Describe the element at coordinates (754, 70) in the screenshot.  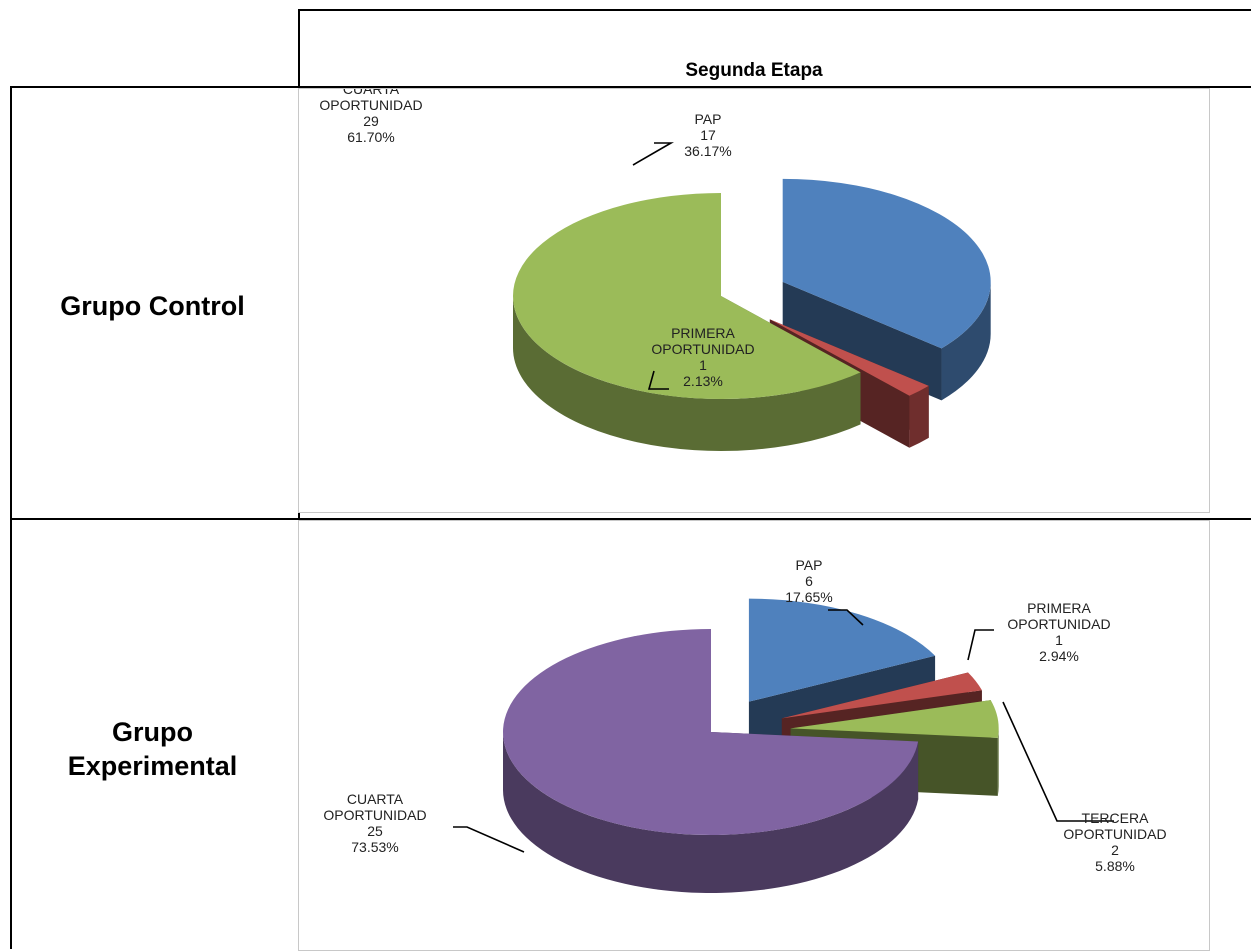
I see `column-header: Segunda Etapa` at that location.